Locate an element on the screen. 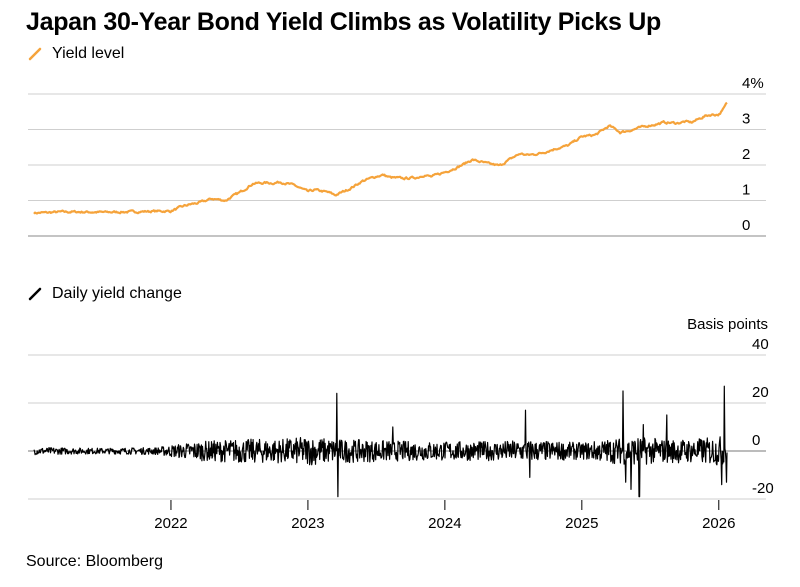 This screenshot has height=587, width=800. orange-line-swatch-icon is located at coordinates (35, 54).